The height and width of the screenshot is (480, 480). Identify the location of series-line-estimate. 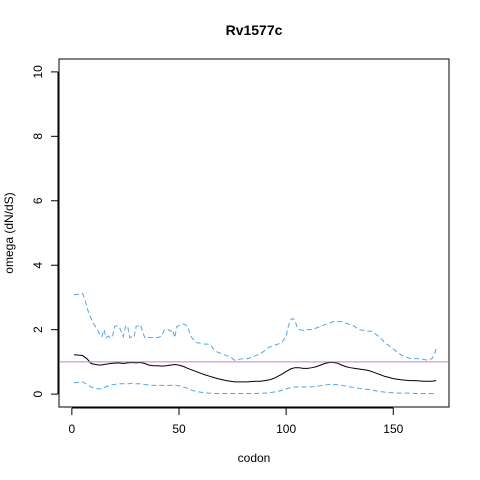
(255, 368).